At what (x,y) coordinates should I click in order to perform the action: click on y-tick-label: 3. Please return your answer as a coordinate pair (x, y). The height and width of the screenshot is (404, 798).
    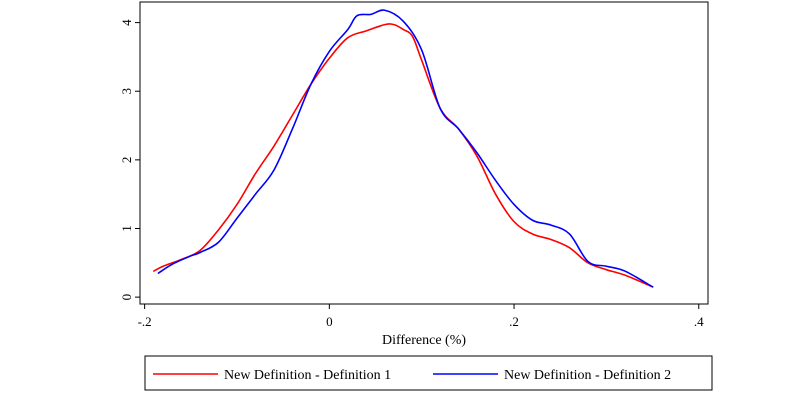
    Looking at the image, I should click on (126, 91).